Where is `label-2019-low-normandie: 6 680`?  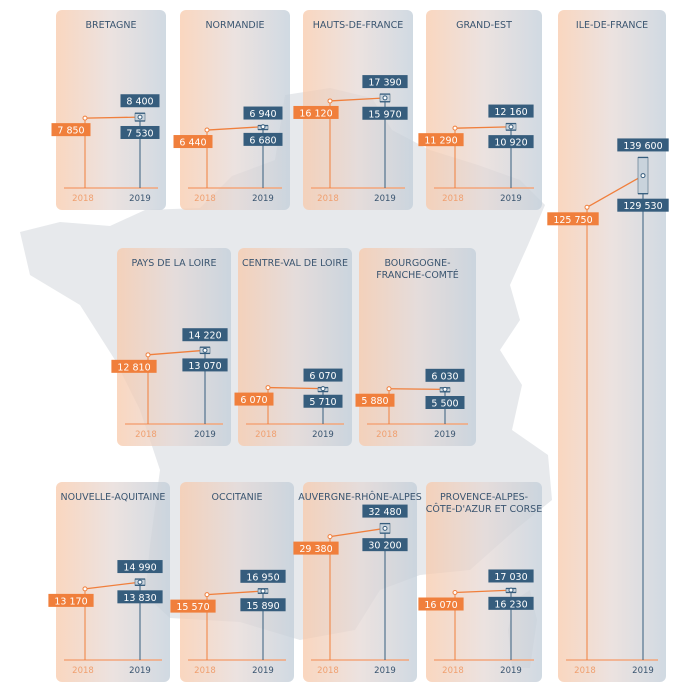
label-2019-low-normandie: 6 680 is located at coordinates (262, 140).